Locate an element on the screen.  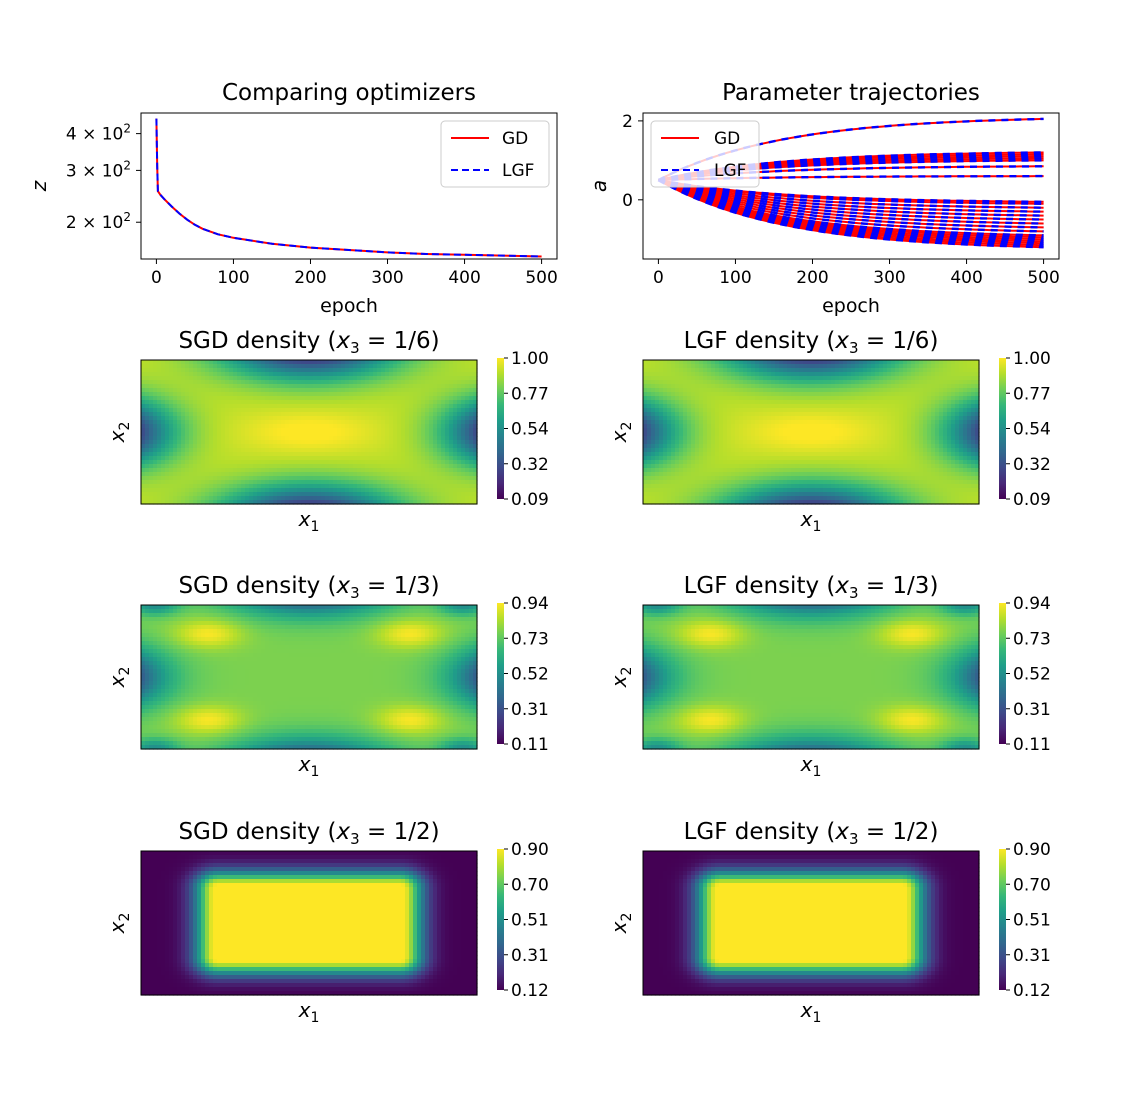
x-tick-label: 100 is located at coordinates (233, 278).